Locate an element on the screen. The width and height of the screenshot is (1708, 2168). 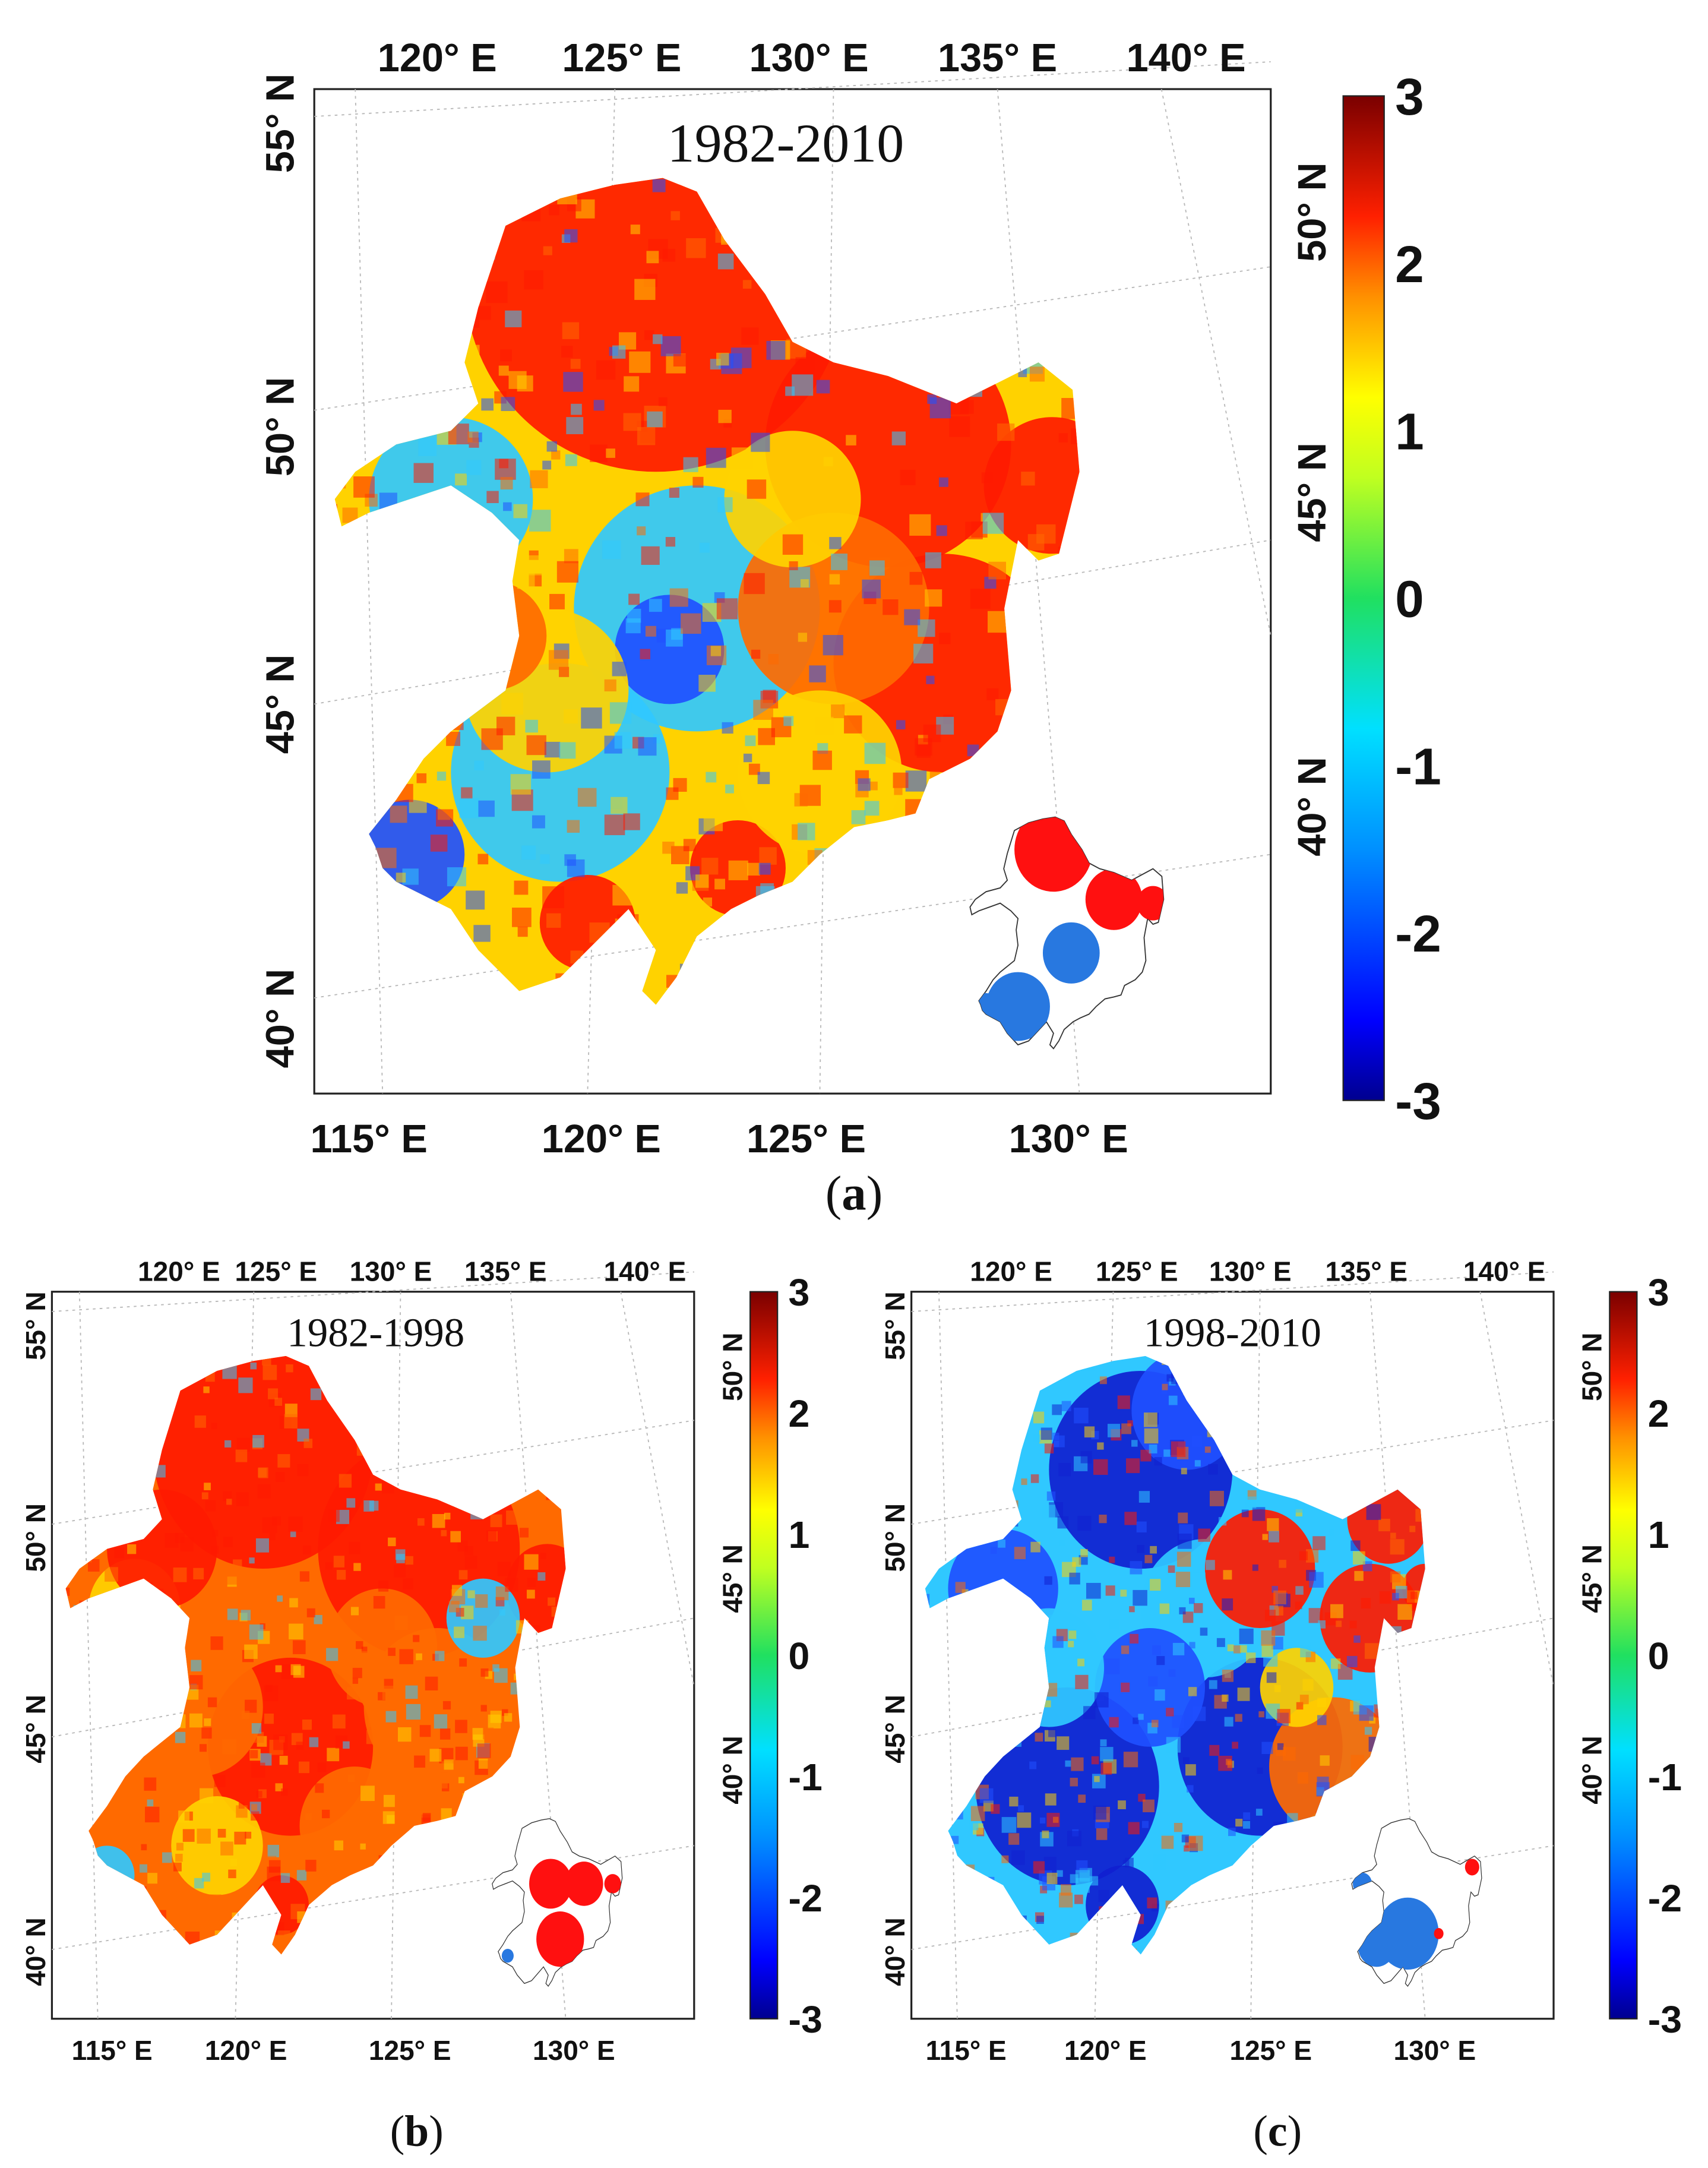
left-latitude-label: 45° N is located at coordinates (35, 1730).